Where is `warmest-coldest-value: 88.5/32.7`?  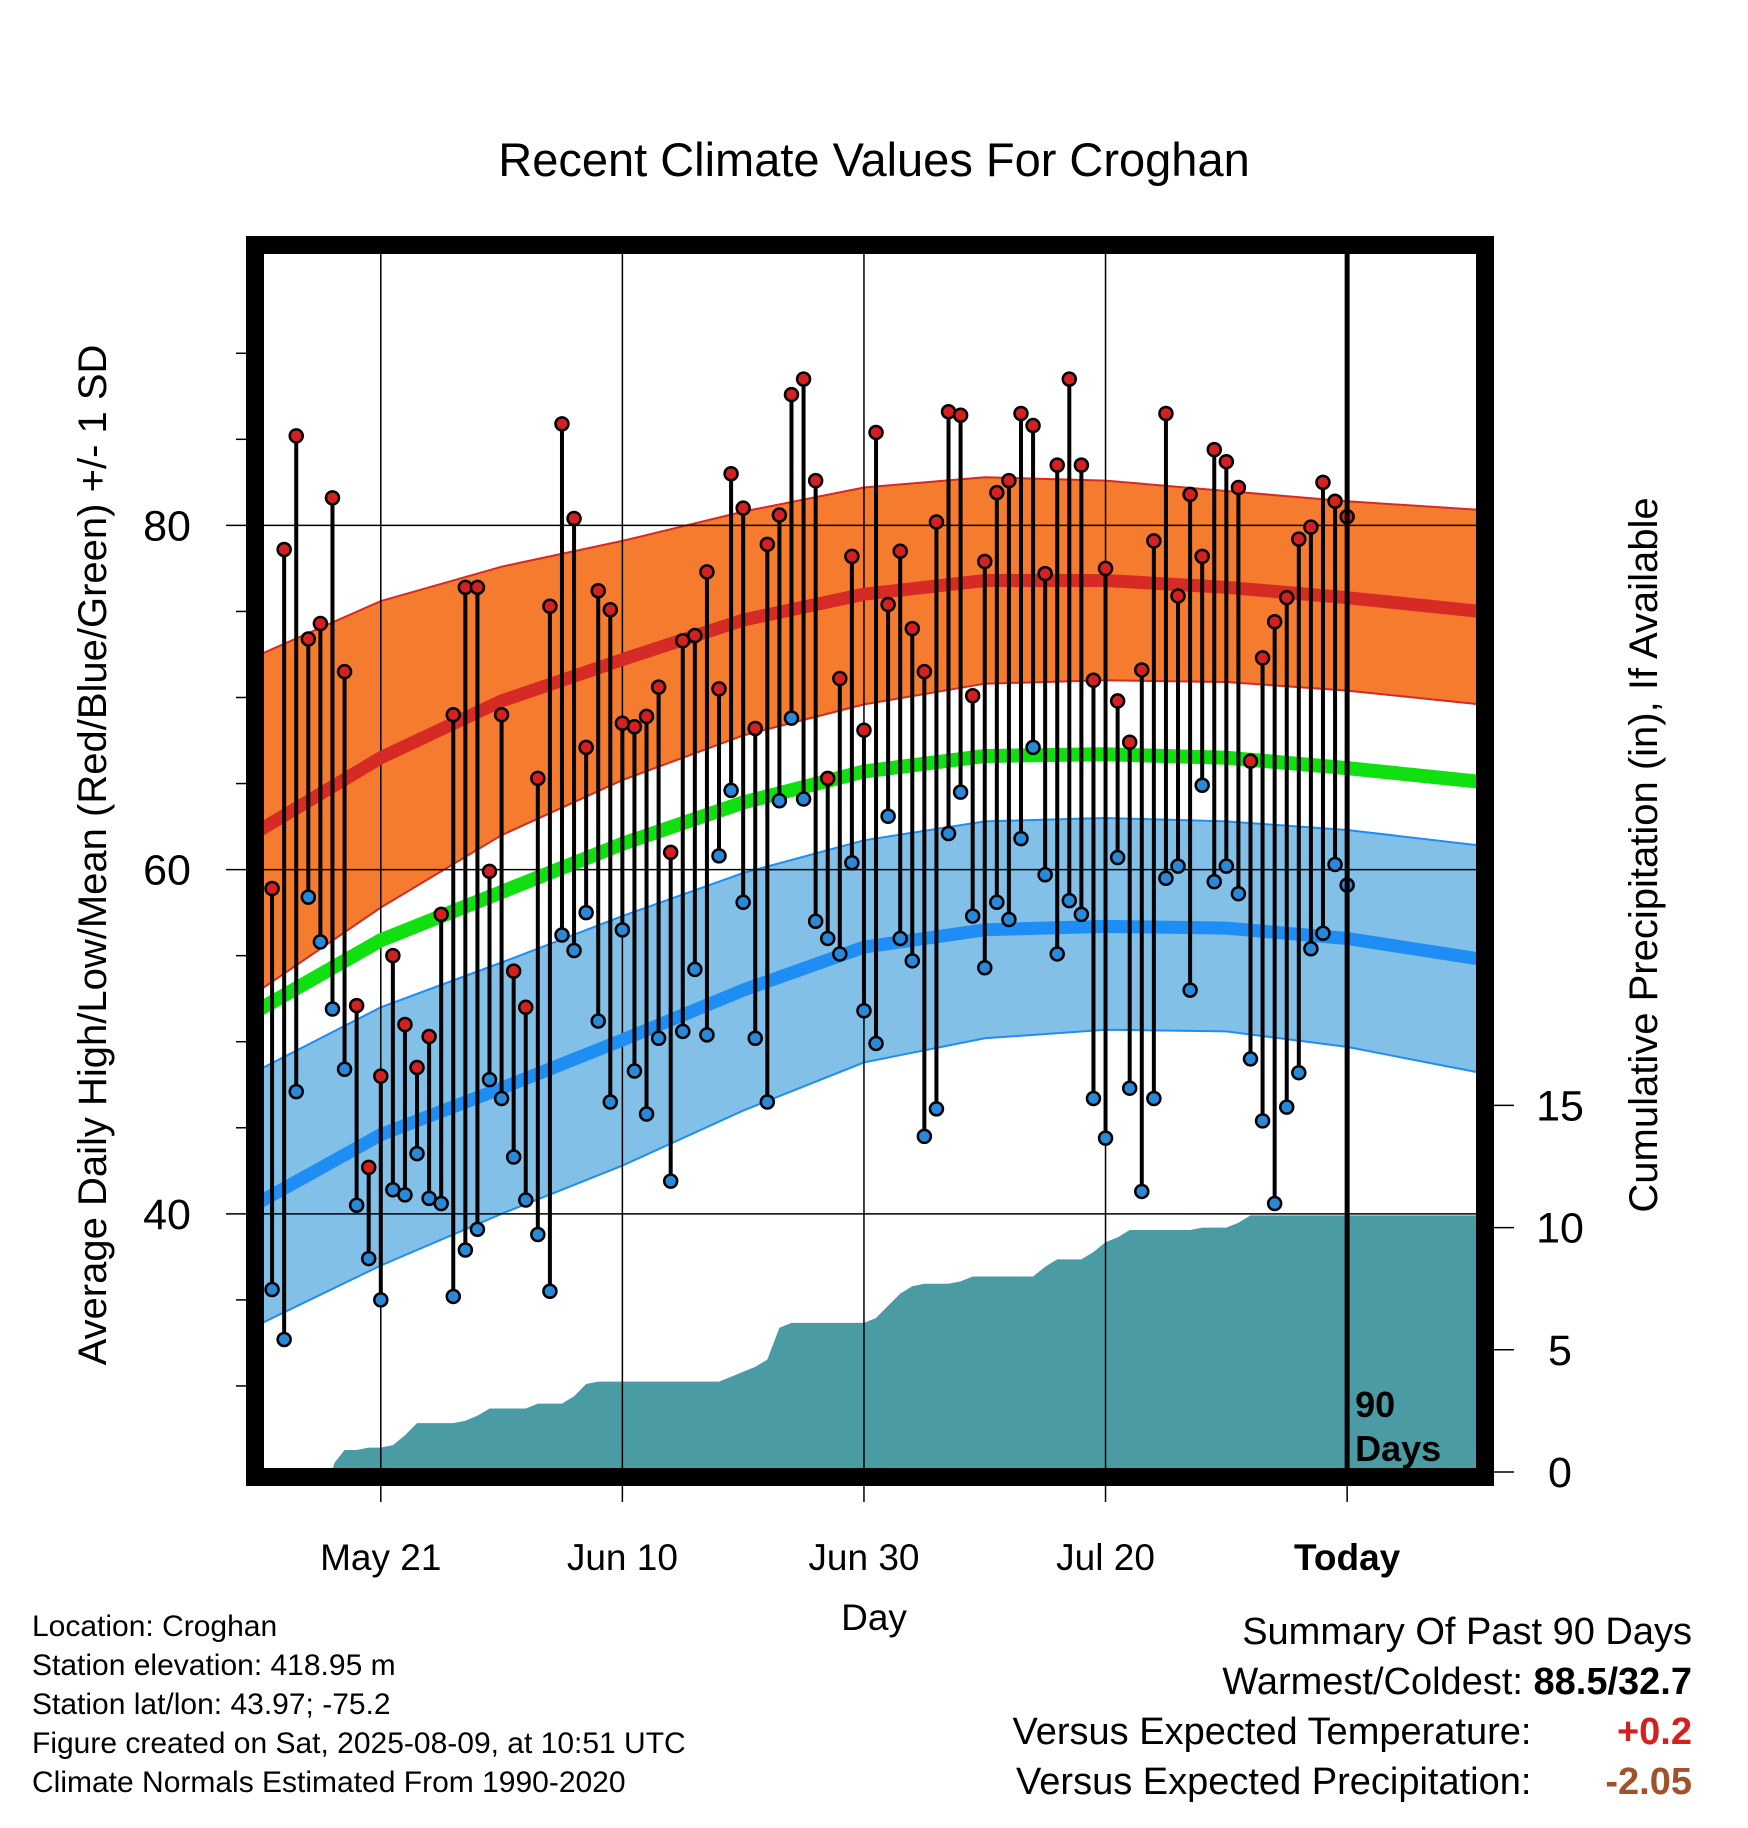 warmest-coldest-value: 88.5/32.7 is located at coordinates (1612, 1682).